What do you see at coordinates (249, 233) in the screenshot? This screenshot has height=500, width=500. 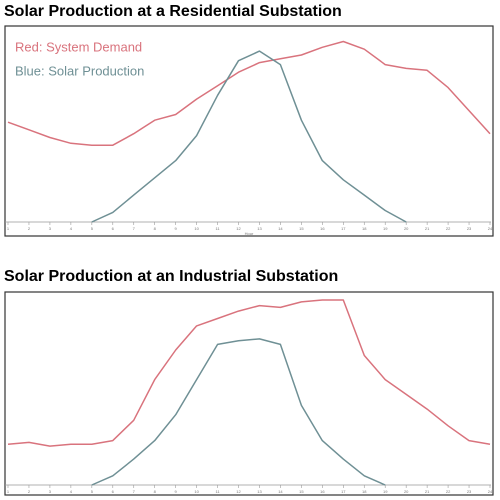 I see `x-axis-label: Hour` at bounding box center [249, 233].